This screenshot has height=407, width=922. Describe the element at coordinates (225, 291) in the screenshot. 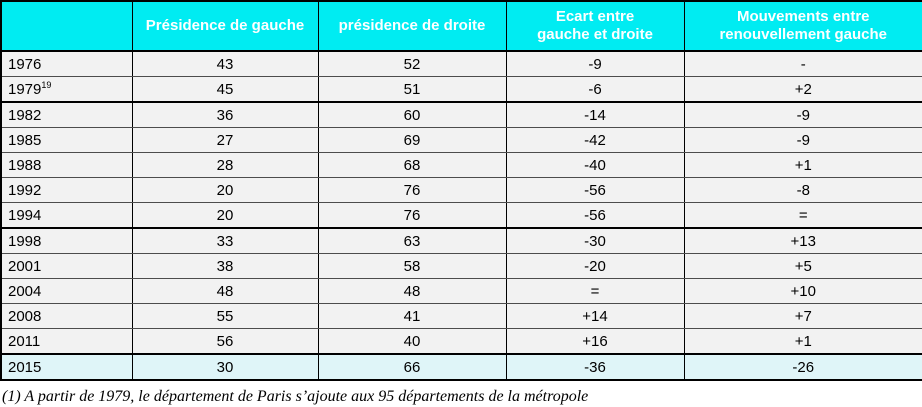

I see `gauche-cell: 48` at that location.